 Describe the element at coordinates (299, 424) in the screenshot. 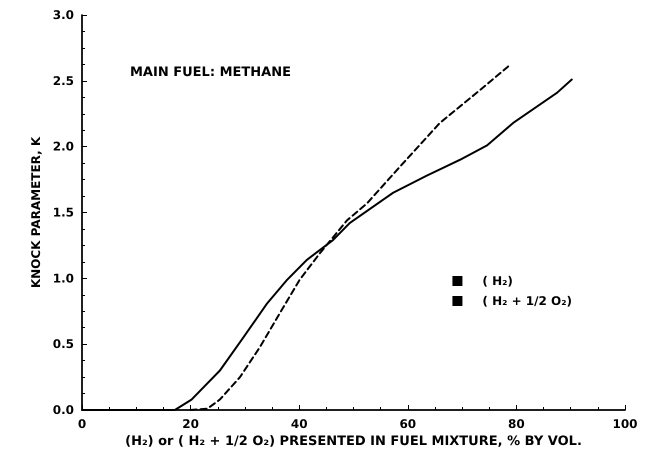

I see `x-tick-label: 40` at that location.